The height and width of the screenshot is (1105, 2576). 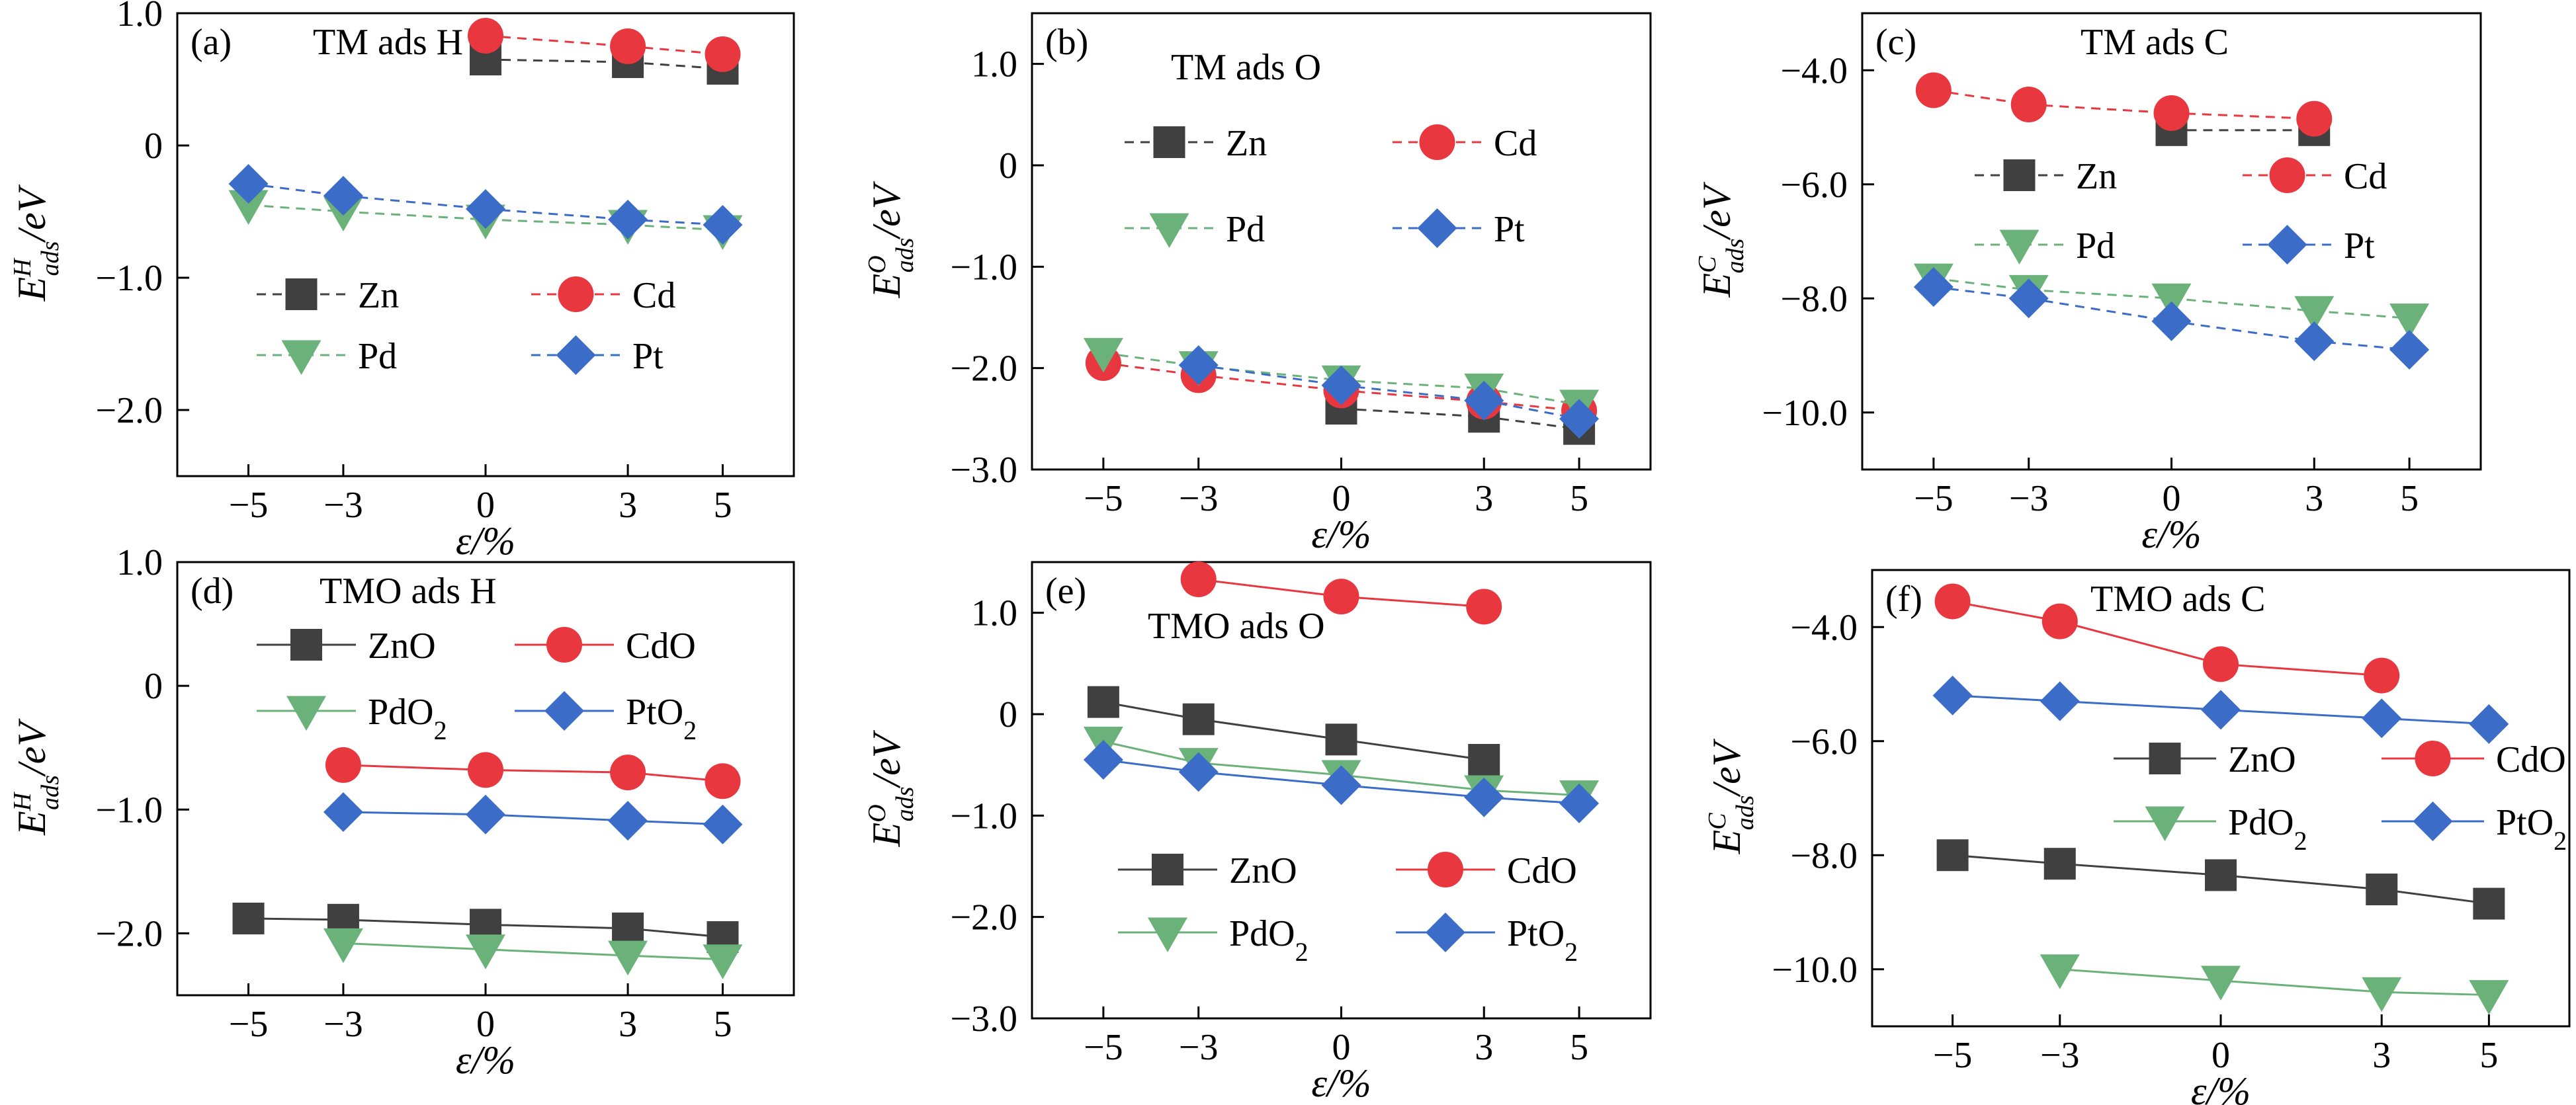 What do you see at coordinates (1895, 42) in the screenshot?
I see `panel-label: (c)` at bounding box center [1895, 42].